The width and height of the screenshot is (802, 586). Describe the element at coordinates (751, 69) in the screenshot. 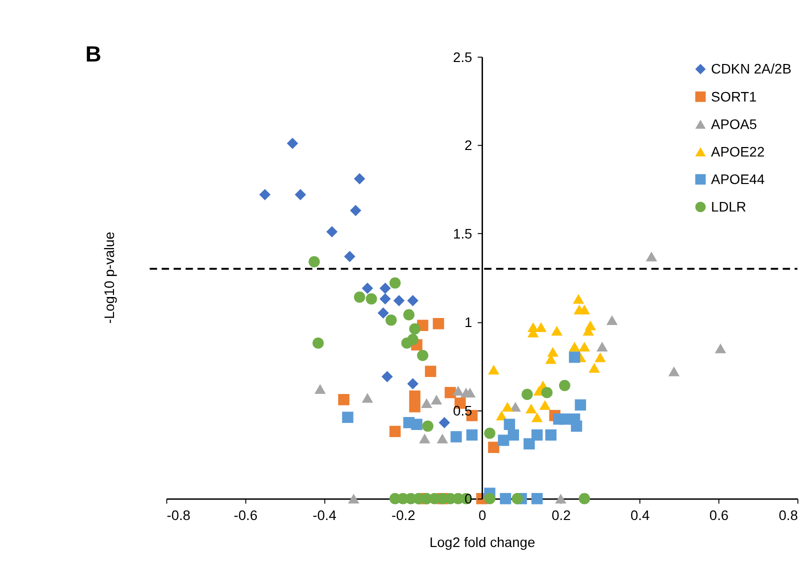

I see `legend-label: CDKN 2A/2B` at that location.